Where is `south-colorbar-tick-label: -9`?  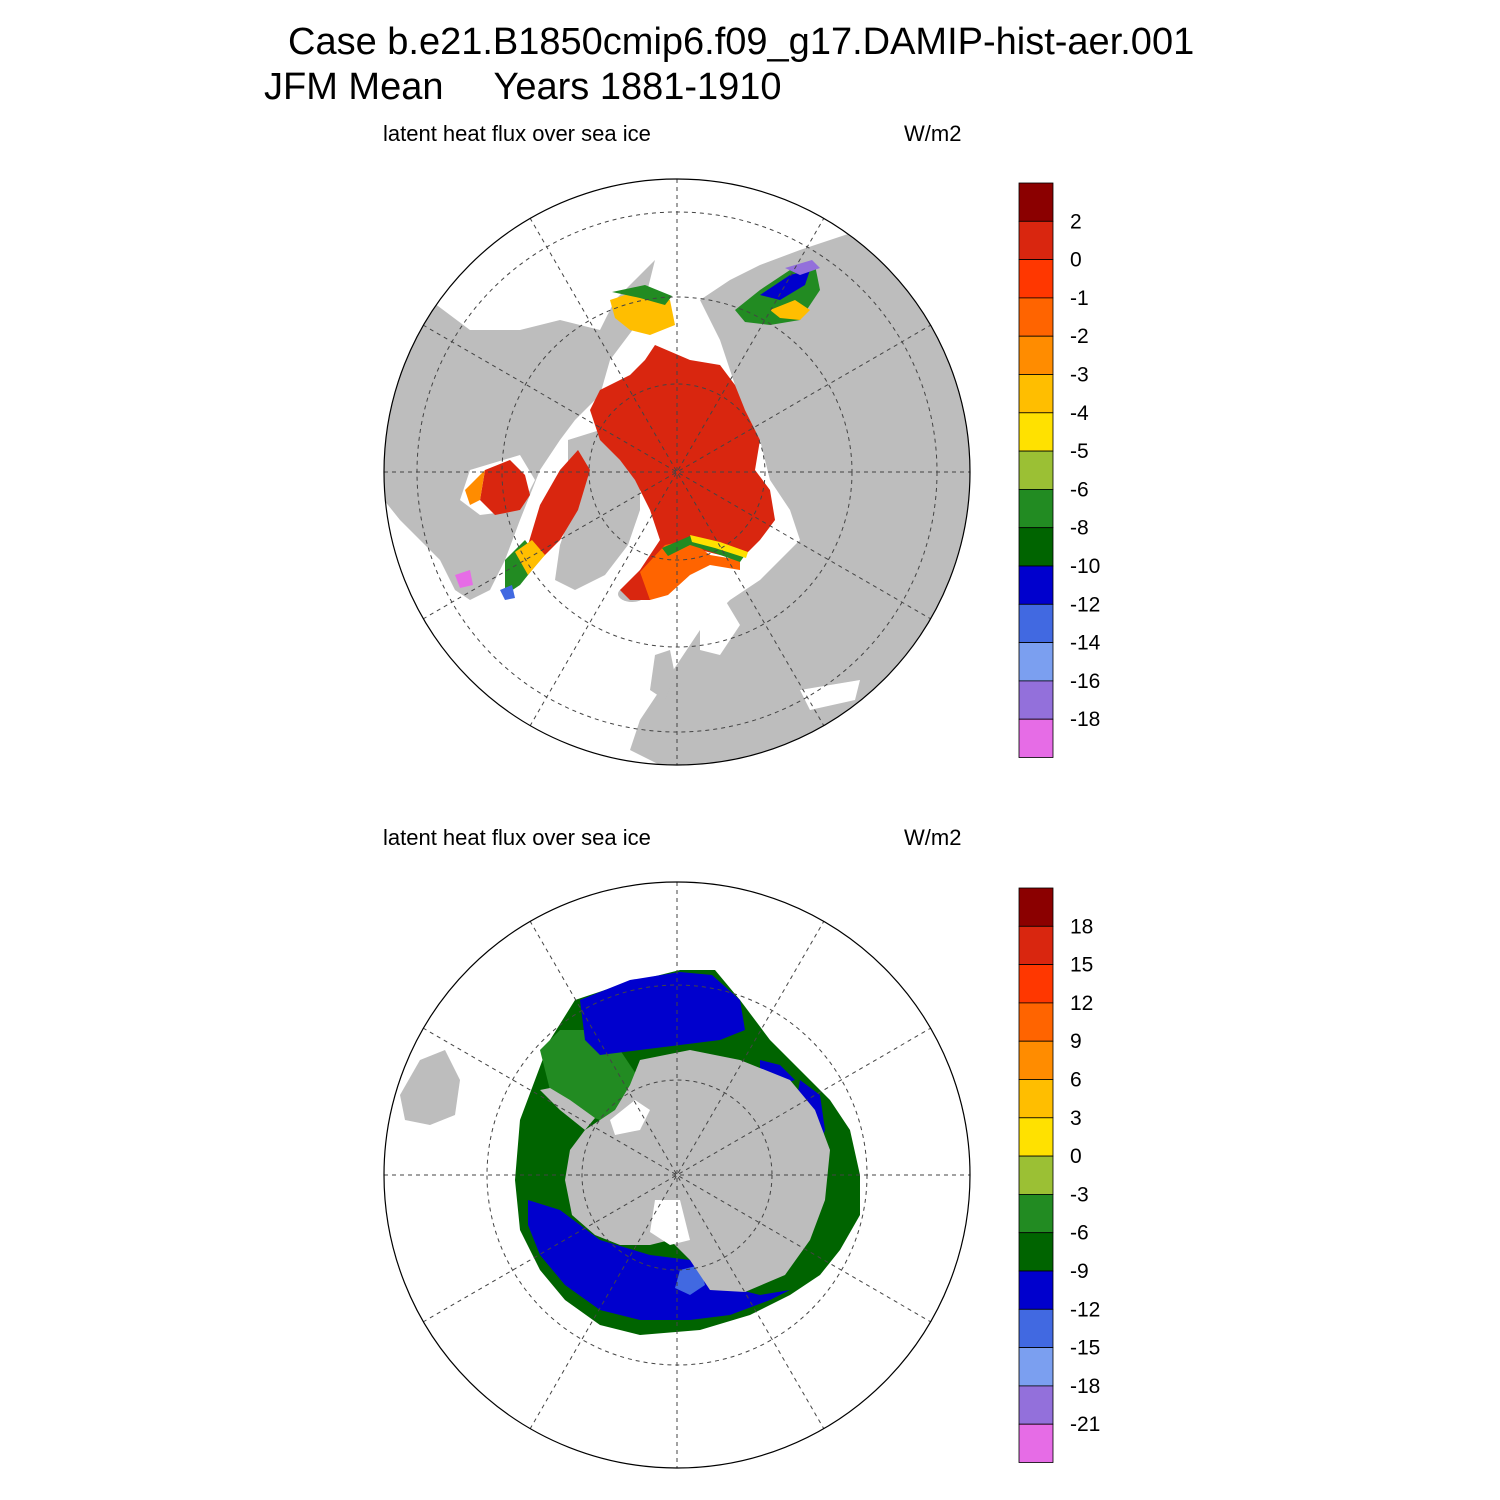
south-colorbar-tick-label: -9 is located at coordinates (1079, 1271).